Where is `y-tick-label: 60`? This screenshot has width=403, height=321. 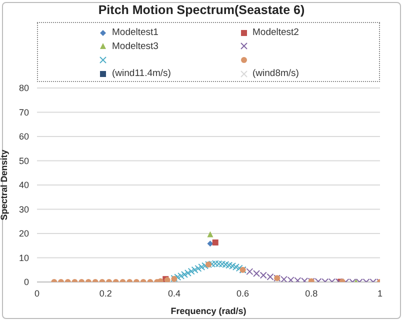 y-tick-label: 60 is located at coordinates (23, 137).